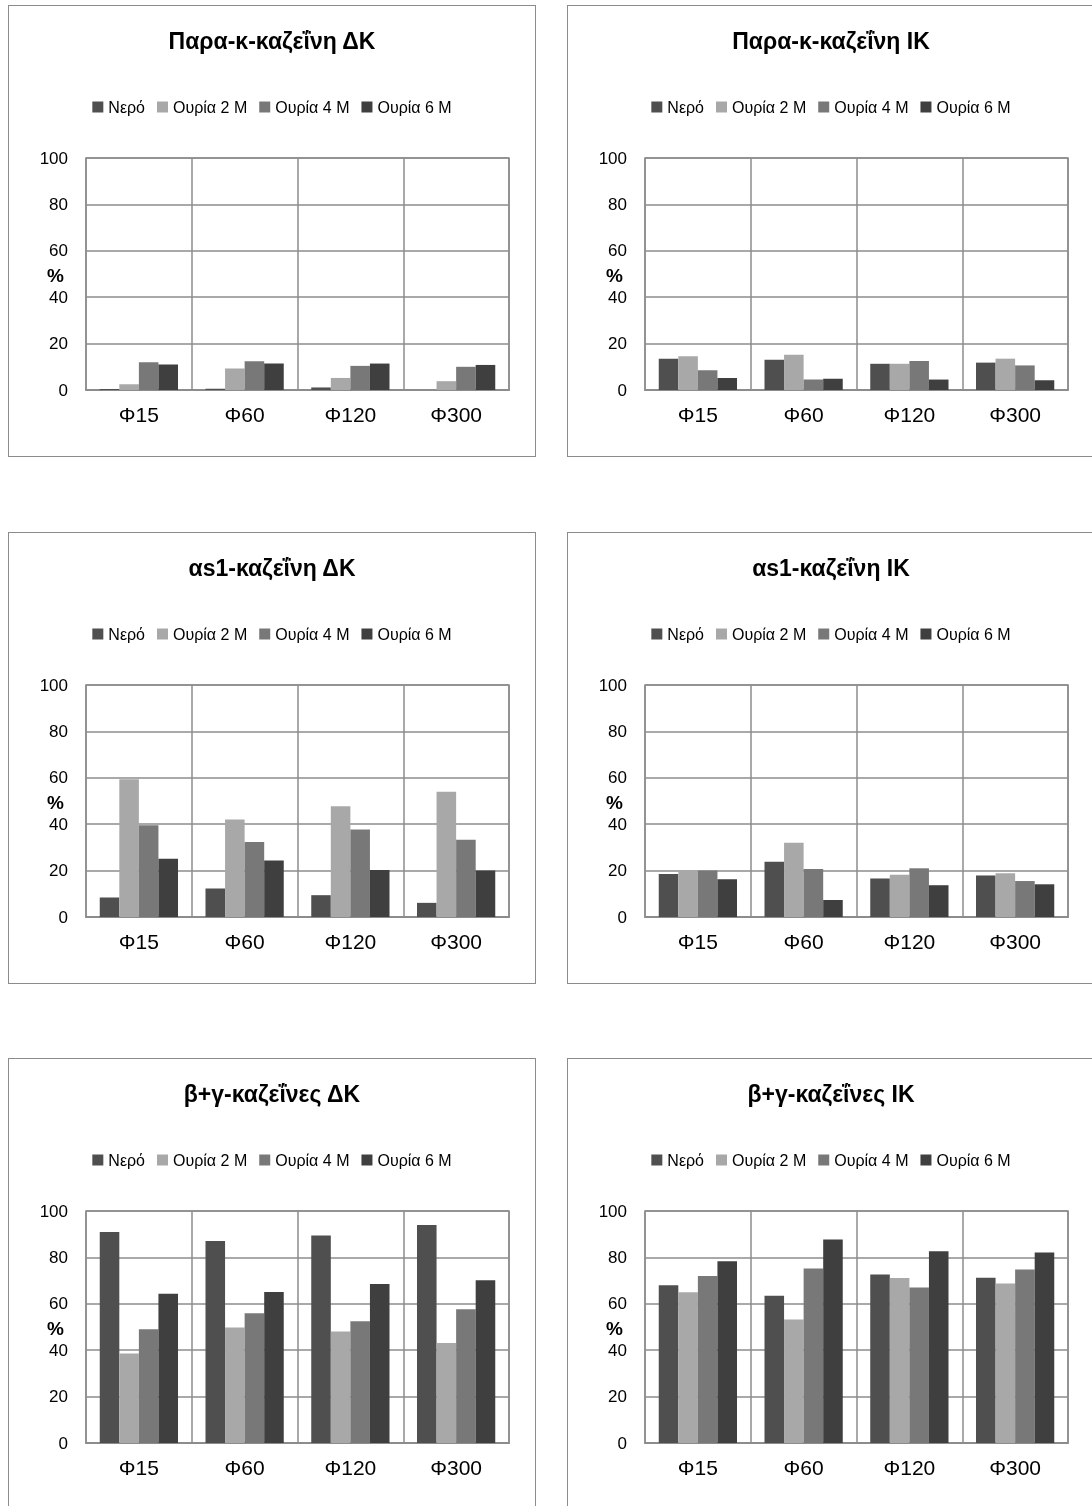 This screenshot has width=1092, height=1506. What do you see at coordinates (831, 567) in the screenshot?
I see `chart-title: αs1-καζεΐνη ΙΚ` at bounding box center [831, 567].